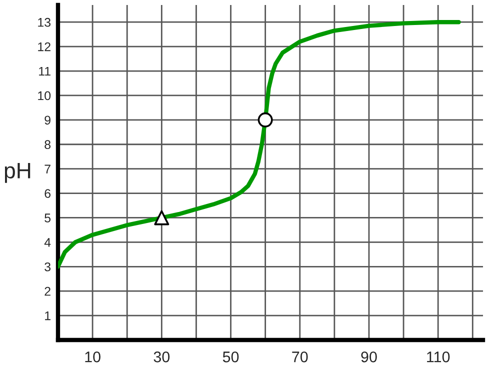  What do you see at coordinates (162, 357) in the screenshot?
I see `x-tick-label: 30` at bounding box center [162, 357].